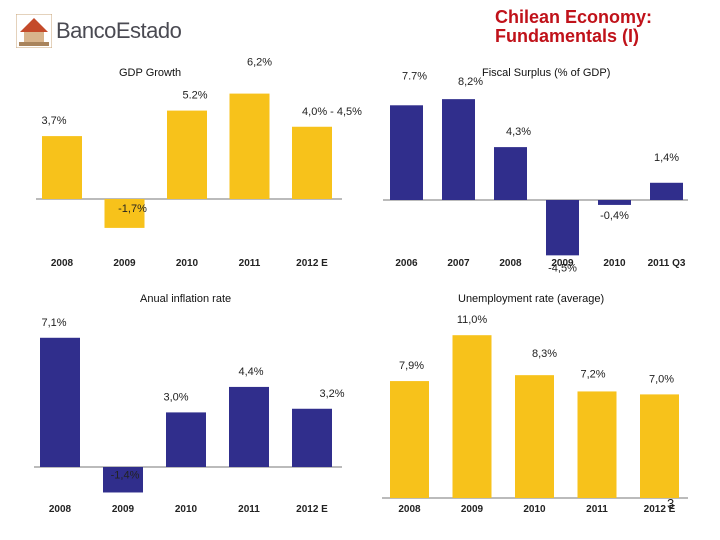 The height and width of the screenshot is (540, 720). What do you see at coordinates (186, 509) in the screenshot?
I see `inflation-tick-label-2010: 2010` at bounding box center [186, 509].